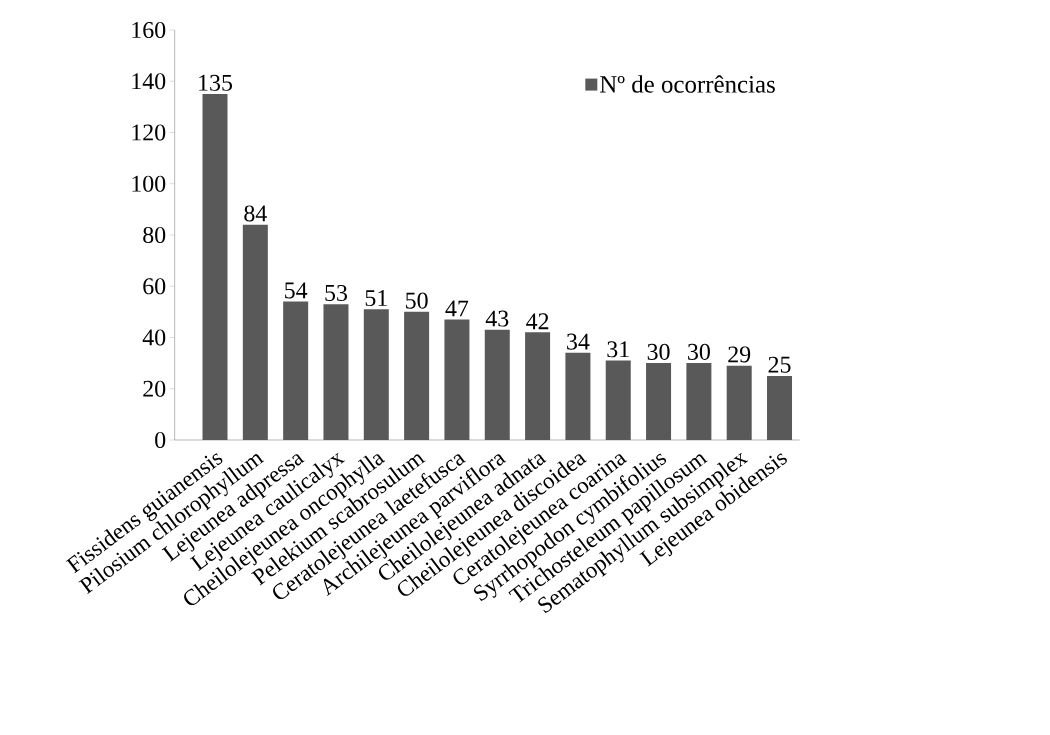 The height and width of the screenshot is (735, 1050). Describe the element at coordinates (497, 318) in the screenshot. I see `data-label: 43` at that location.